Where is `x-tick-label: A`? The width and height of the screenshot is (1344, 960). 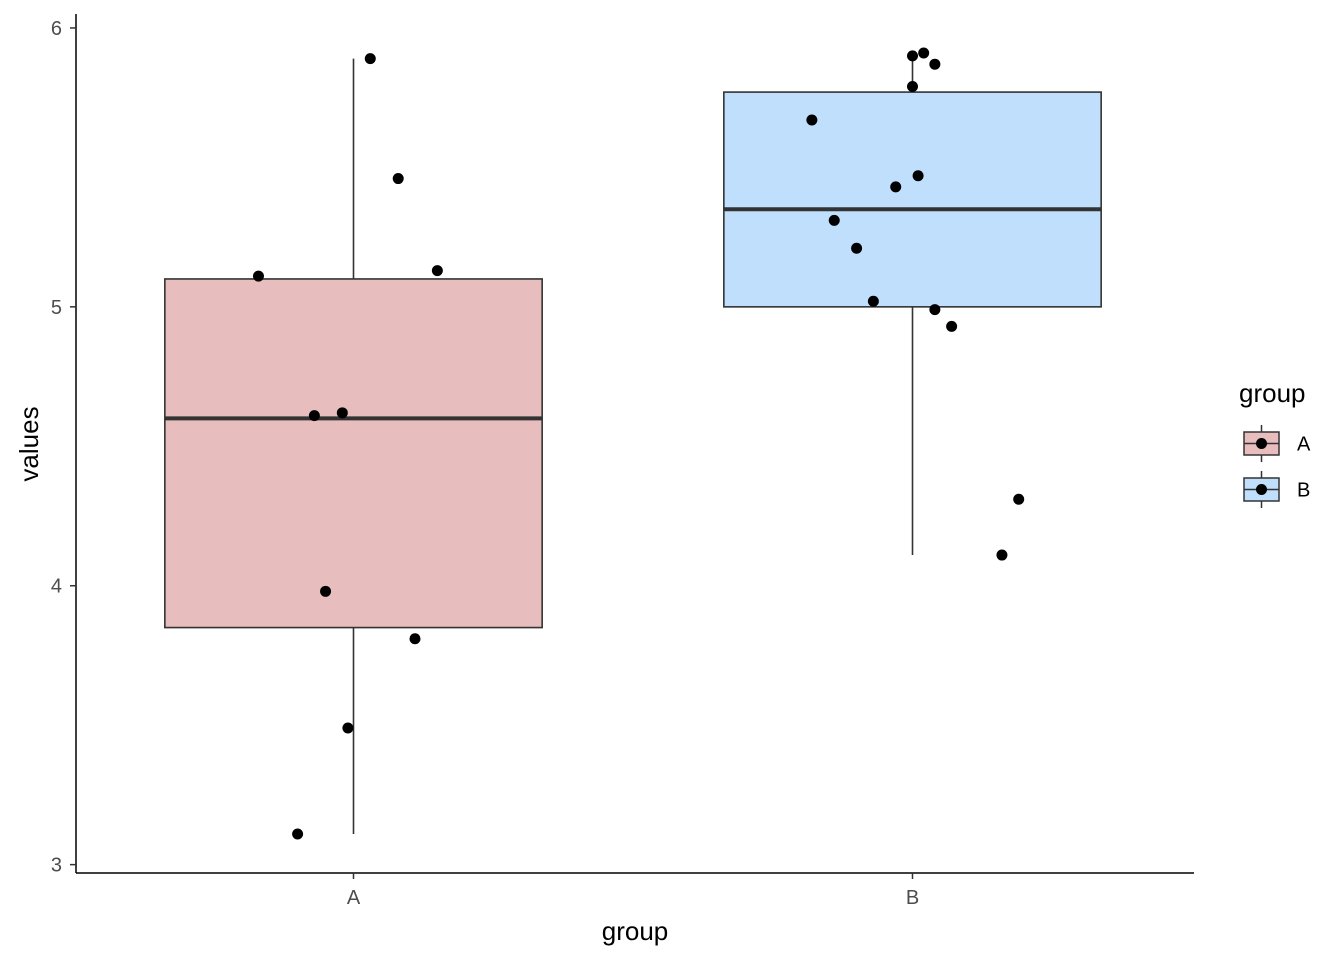 x-tick-label: A is located at coordinates (354, 898).